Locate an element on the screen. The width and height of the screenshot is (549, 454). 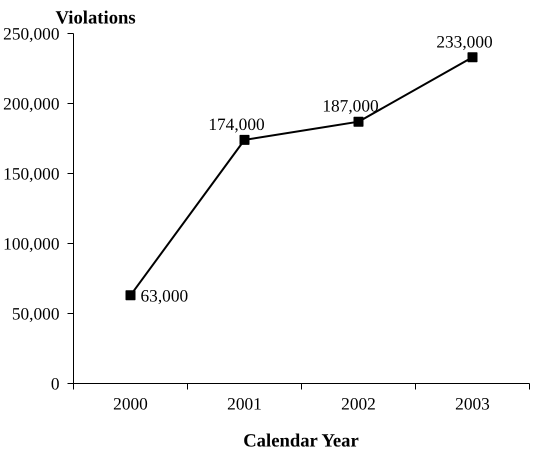
data-label: 187,000 is located at coordinates (350, 106).